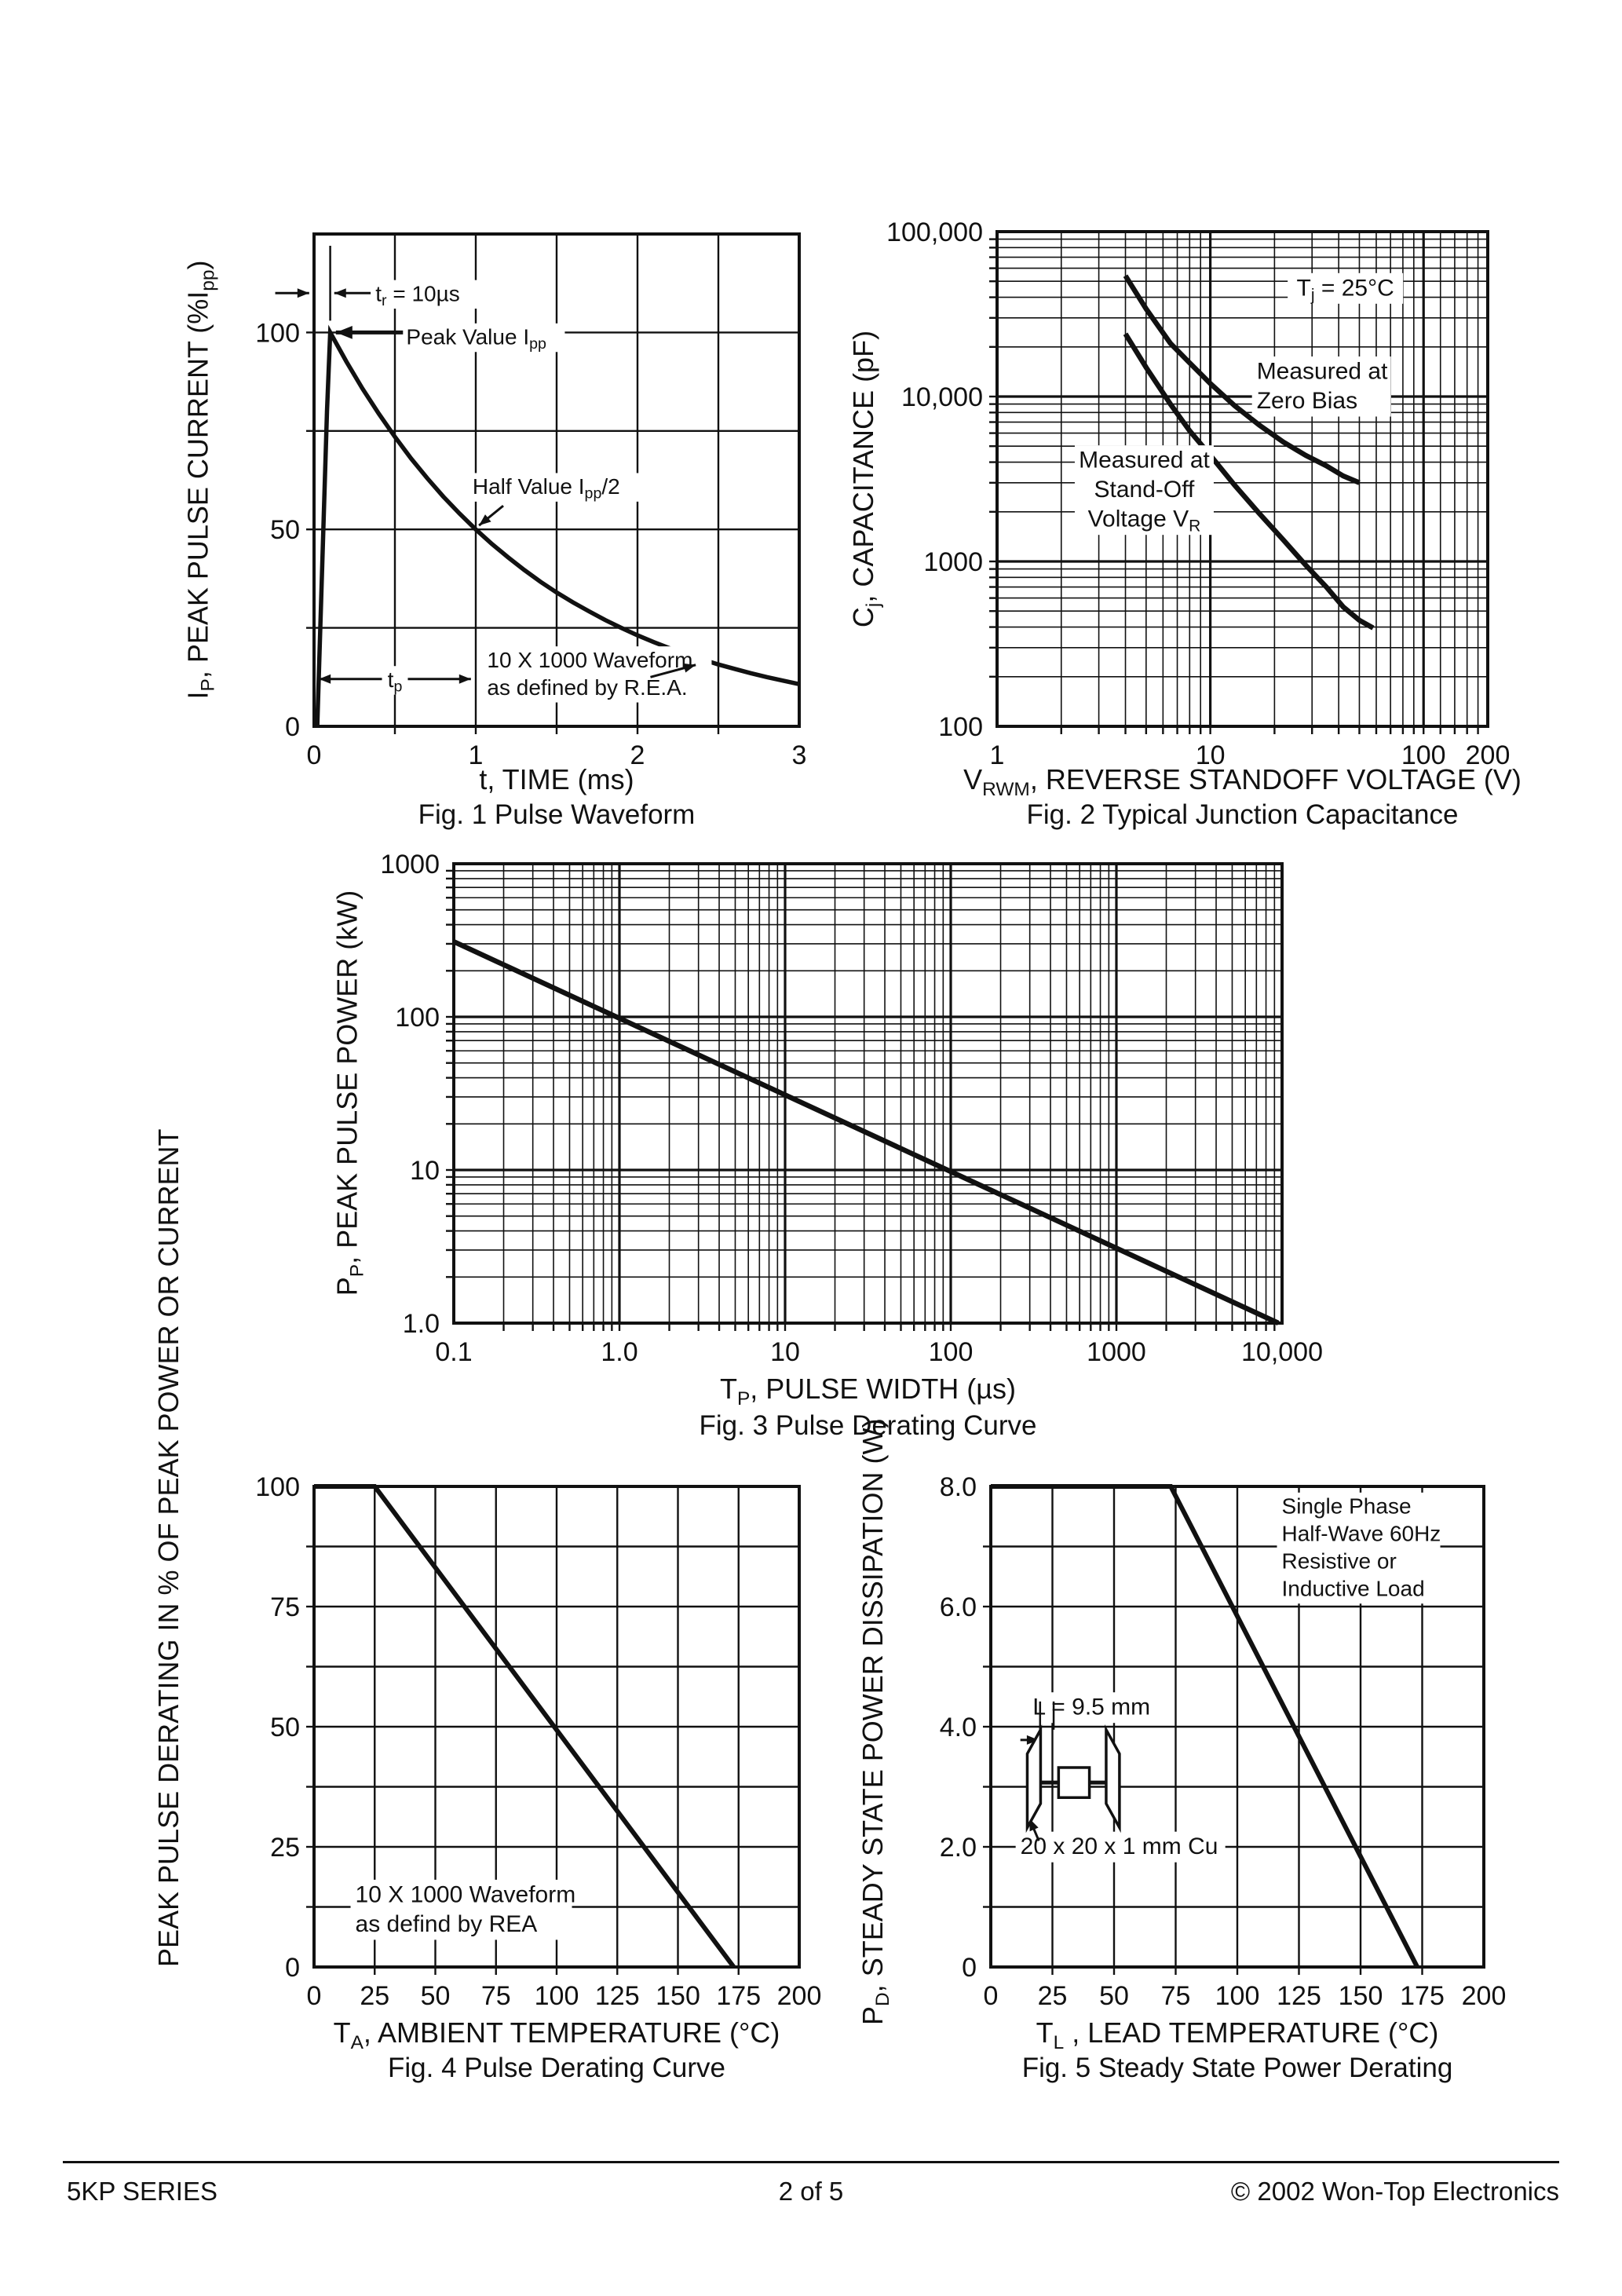 This screenshot has height=2296, width=1622. Describe the element at coordinates (1394, 2191) in the screenshot. I see `footer-copyright: © 2002 Won-Top Electronics` at that location.